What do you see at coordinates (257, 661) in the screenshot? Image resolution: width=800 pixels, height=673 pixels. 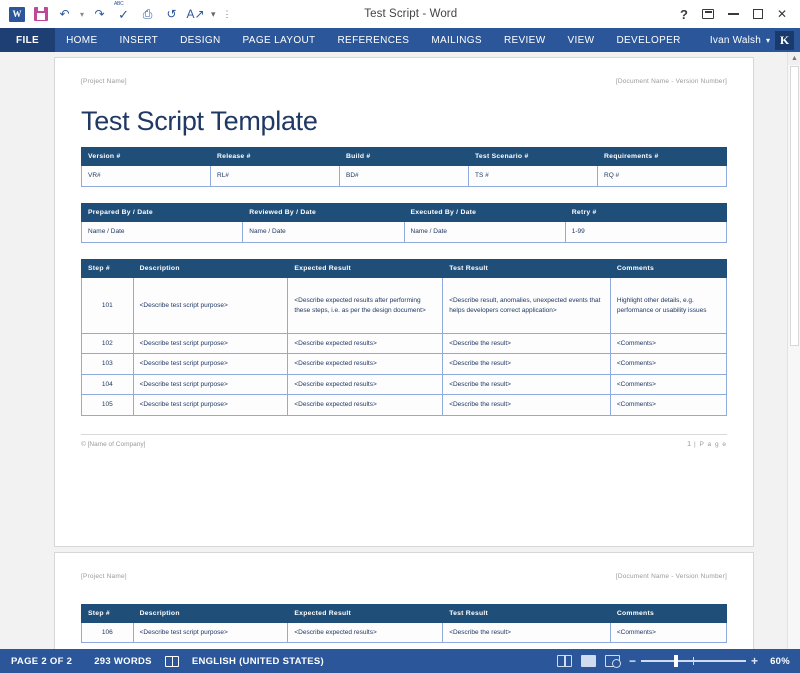 I see `language-indicator: ENGLISH (UNITED STATES)` at bounding box center [257, 661].